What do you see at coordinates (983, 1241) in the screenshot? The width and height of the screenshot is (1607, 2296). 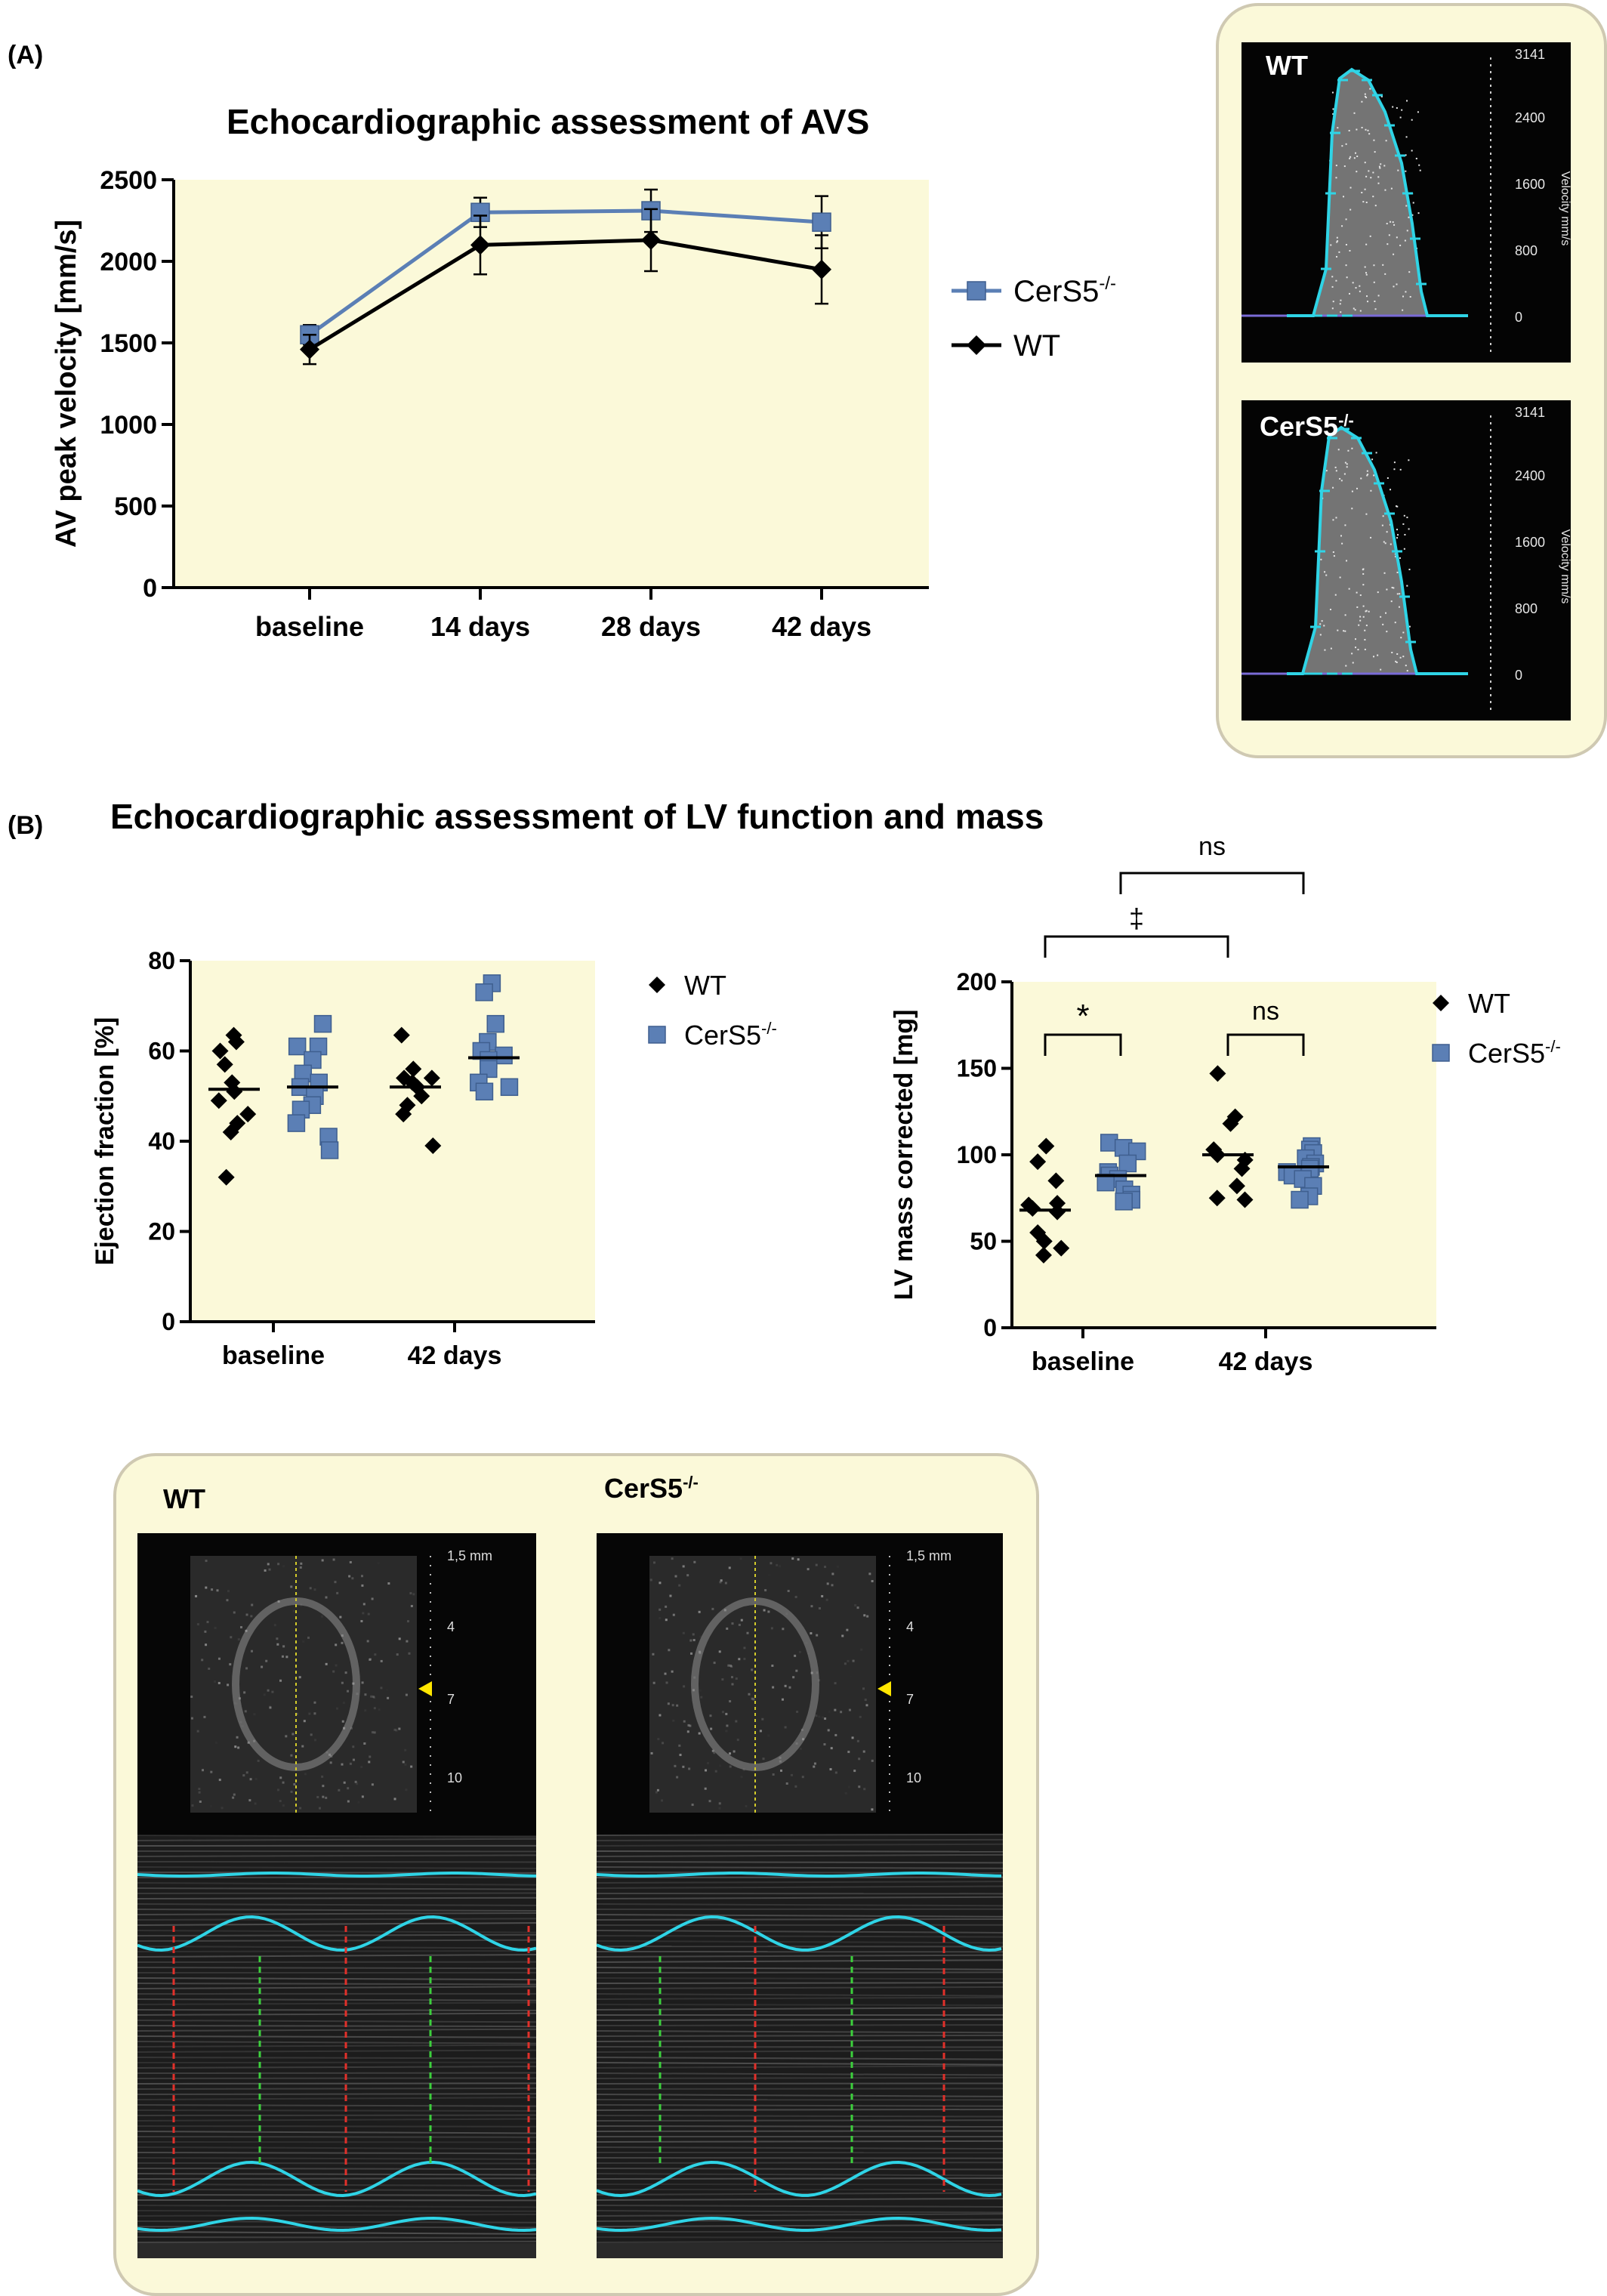 I see `y-tick-label: 50` at bounding box center [983, 1241].